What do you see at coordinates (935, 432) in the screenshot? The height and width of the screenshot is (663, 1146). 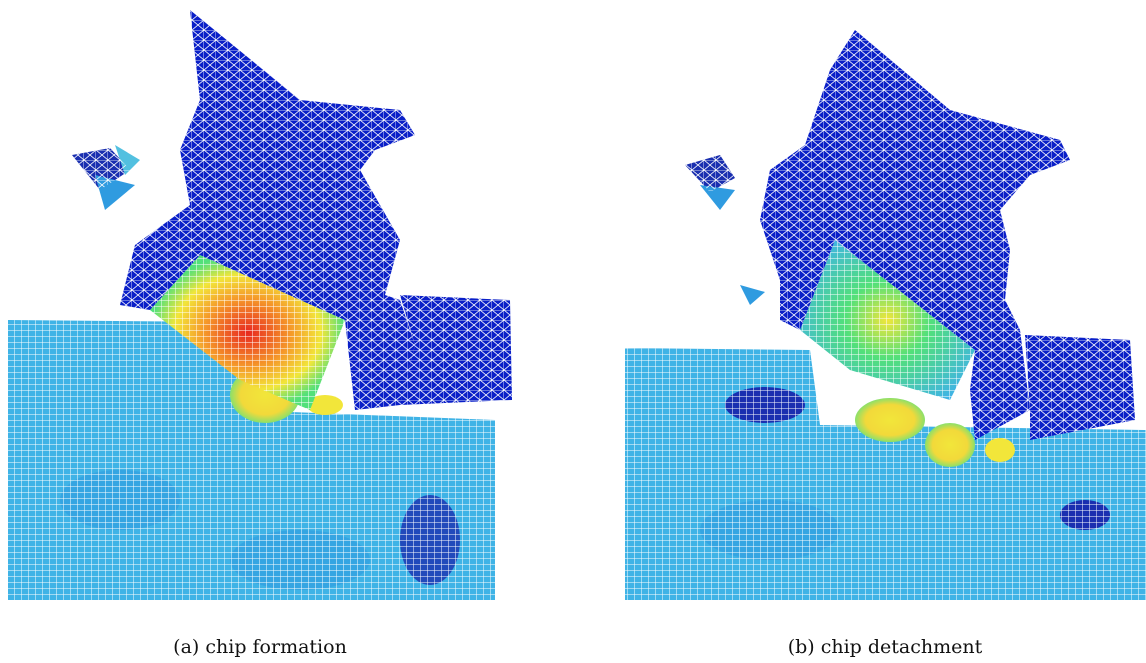 I see `shear-zone` at bounding box center [935, 432].